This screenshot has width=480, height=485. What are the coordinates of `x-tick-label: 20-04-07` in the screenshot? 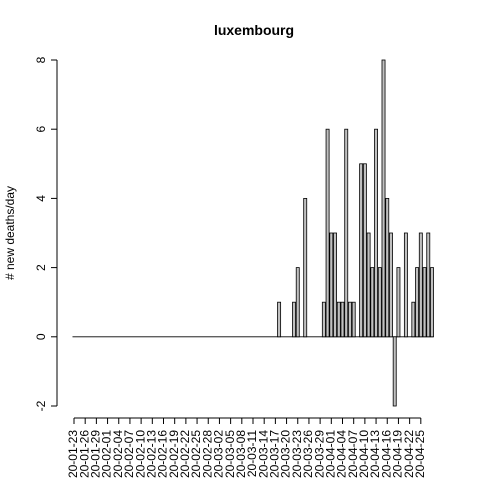 It's located at (353, 454).